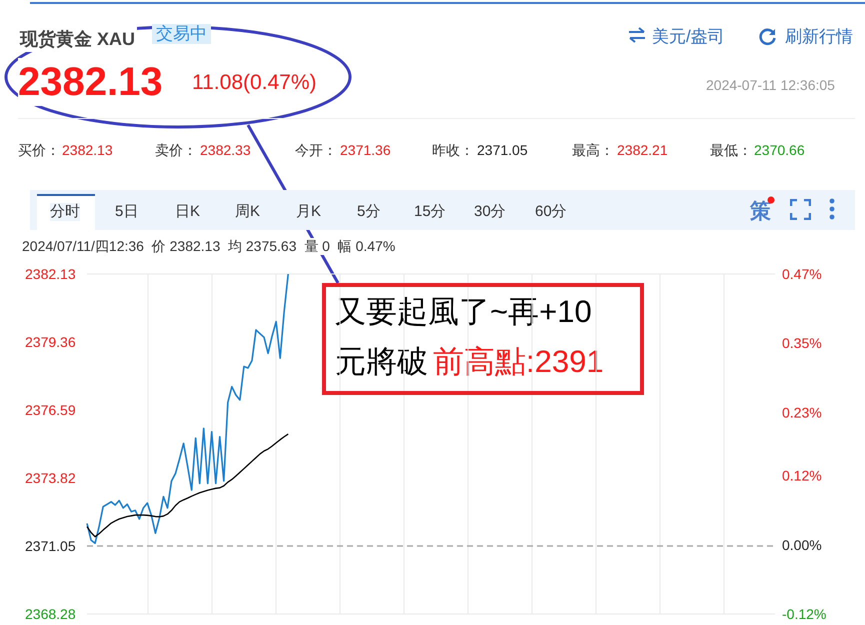 This screenshot has width=865, height=625. I want to click on text: 15分, so click(430, 212).